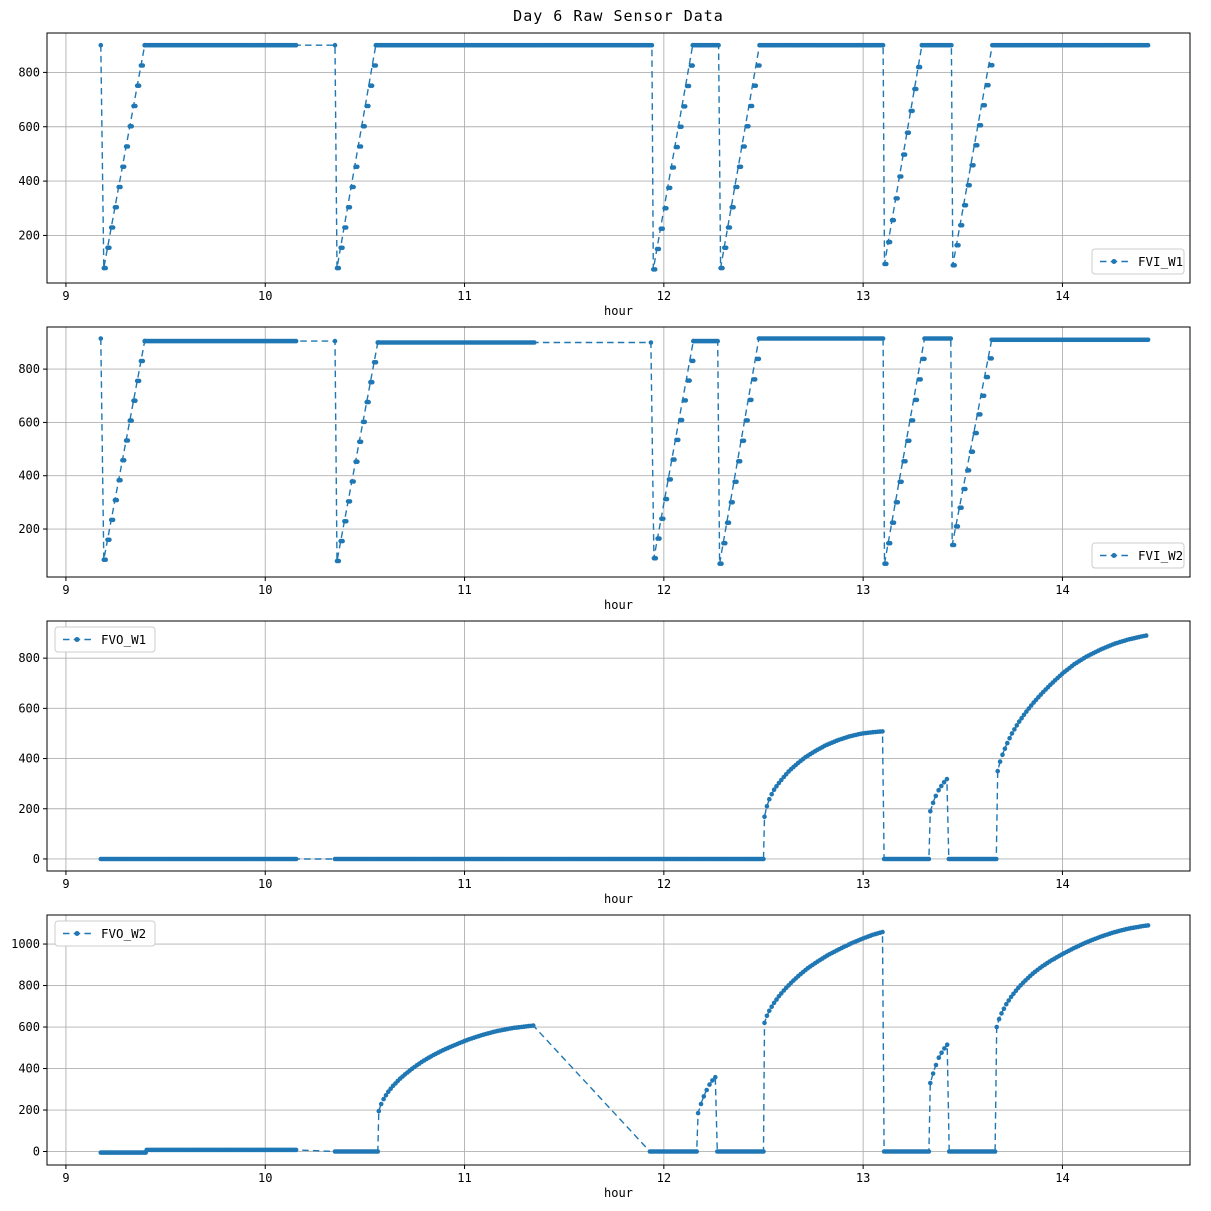  I want to click on chart-title: Day 6 Raw Sensor Data, so click(618, 16).